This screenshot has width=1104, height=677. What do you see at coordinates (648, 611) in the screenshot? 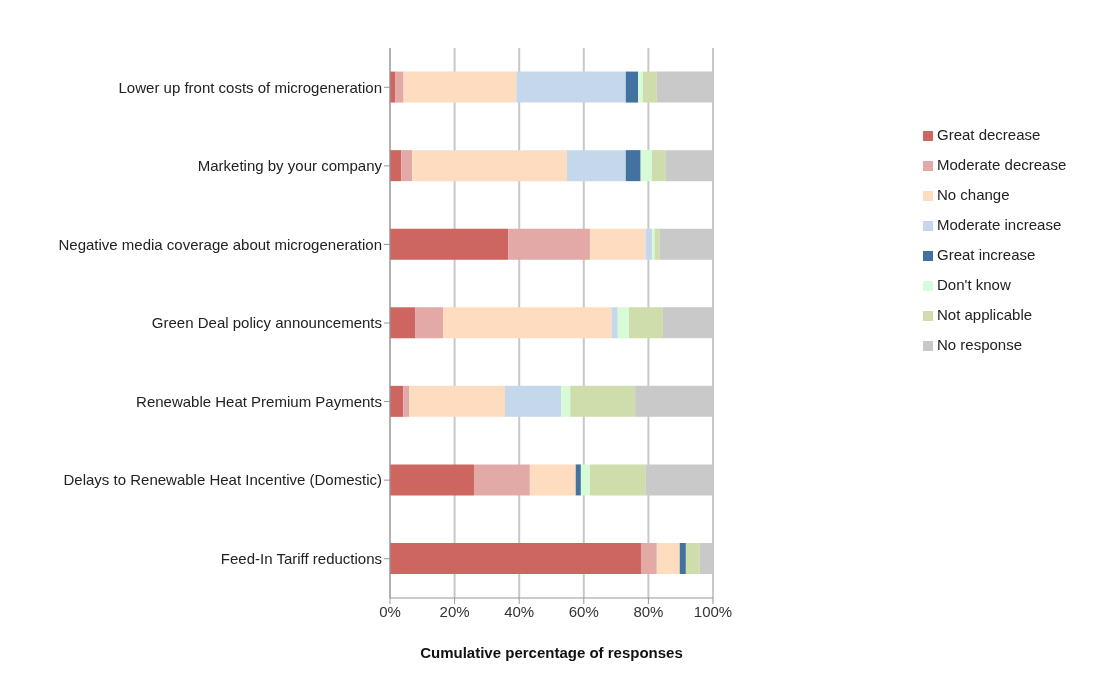
I see `x-tick-label: 80%` at bounding box center [648, 611].